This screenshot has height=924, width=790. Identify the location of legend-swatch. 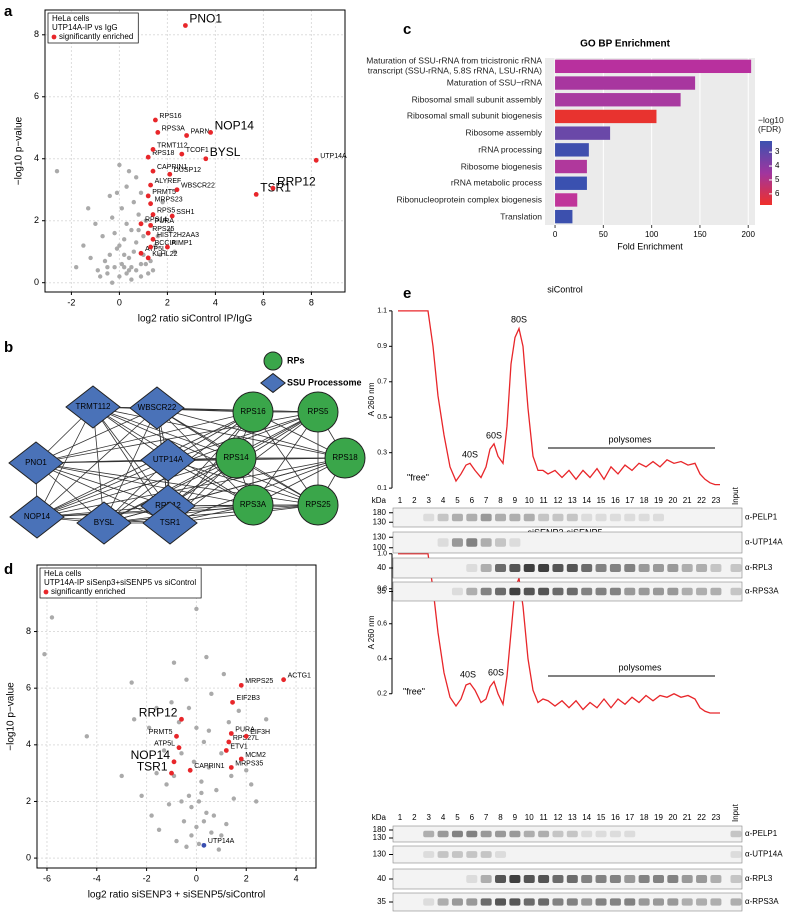
(273, 383).